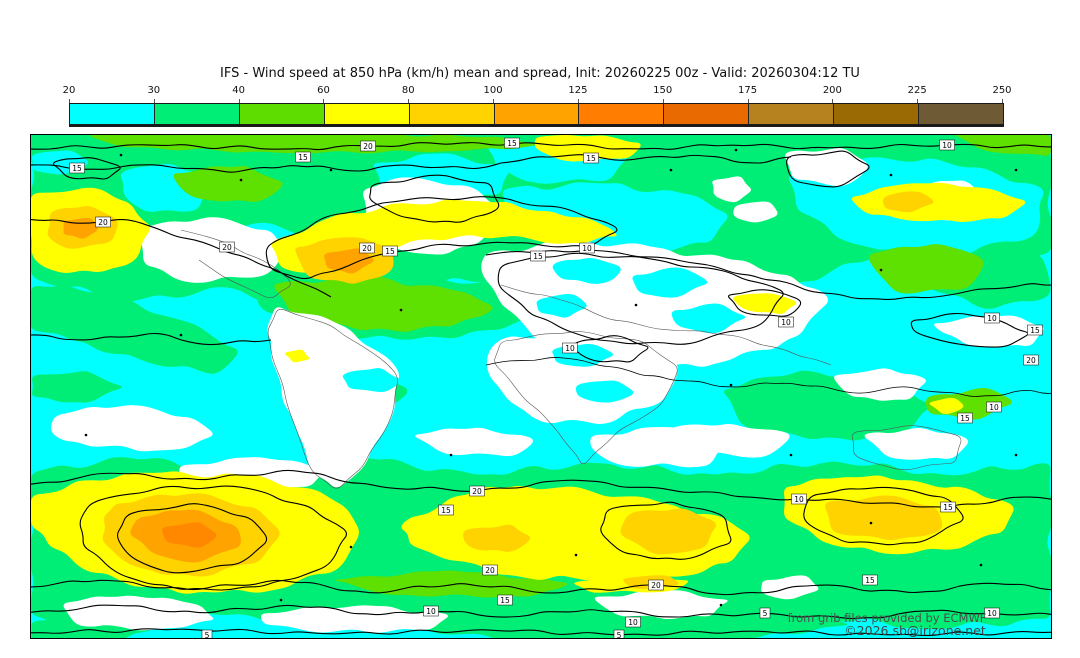 The height and width of the screenshot is (658, 1080). What do you see at coordinates (938, 202) in the screenshot?
I see `npac-west-yellow` at bounding box center [938, 202].